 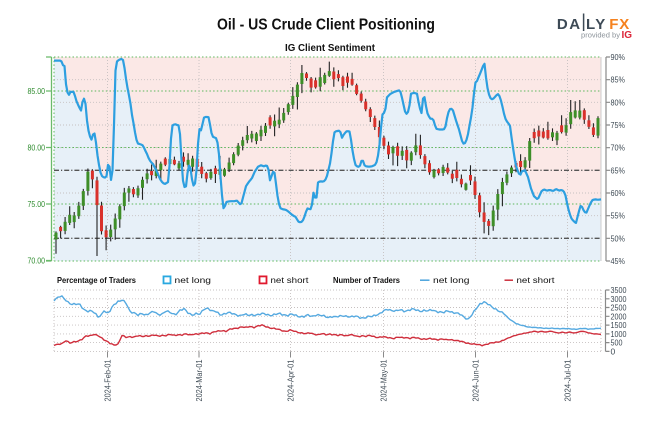 I want to click on svg-text: A, so click(x=574, y=24).